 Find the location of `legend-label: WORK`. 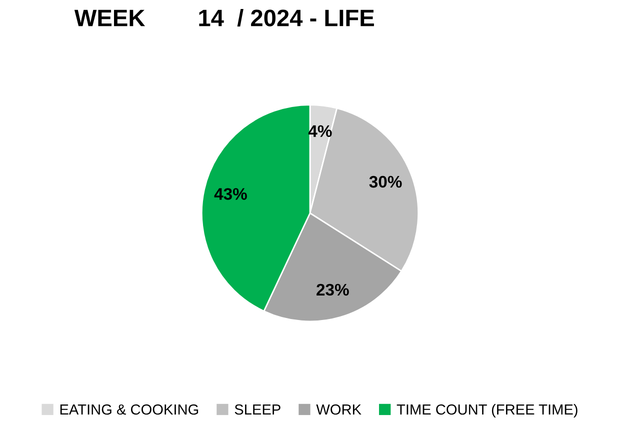

legend-label: WORK is located at coordinates (339, 409).